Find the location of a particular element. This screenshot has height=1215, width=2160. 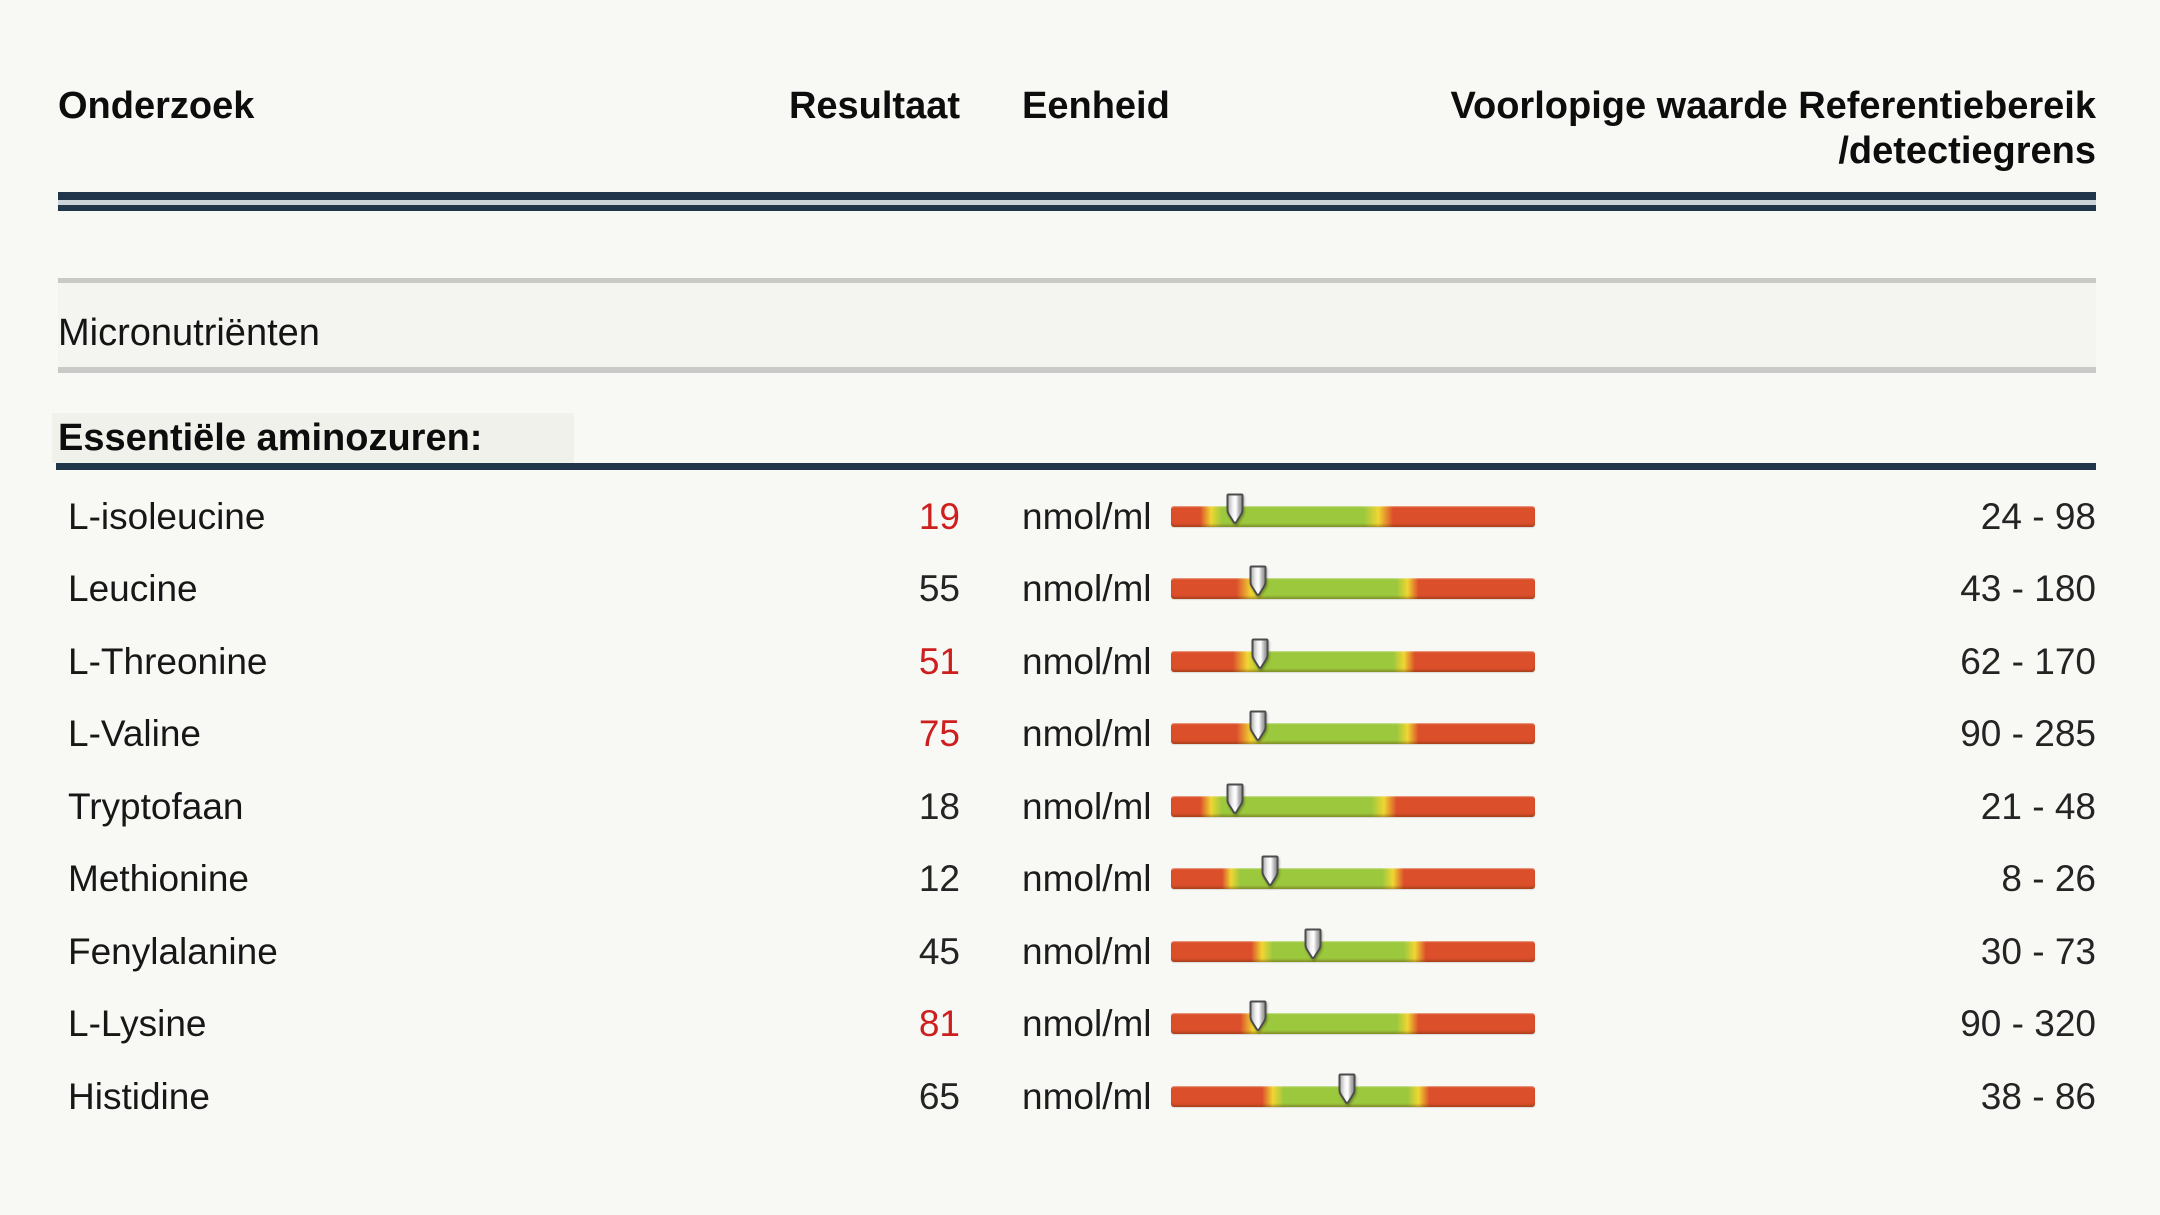

table-row: Methionine 12 nmol/ml 8 - 26 is located at coordinates (1080, 879).